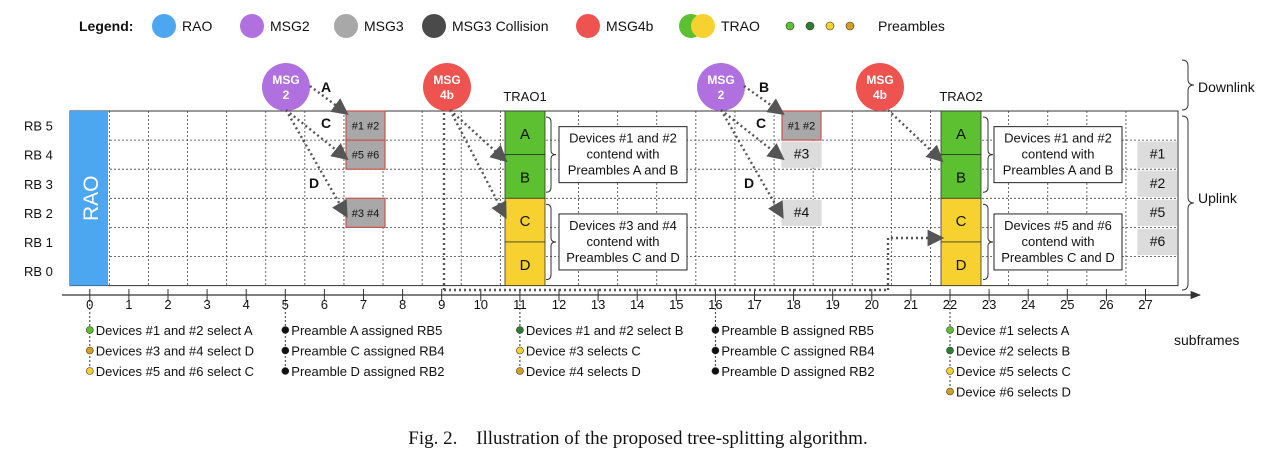 Image resolution: width=1276 pixels, height=474 pixels. What do you see at coordinates (447, 95) in the screenshot?
I see `msg4b-circle-1-line2: 4b` at bounding box center [447, 95].